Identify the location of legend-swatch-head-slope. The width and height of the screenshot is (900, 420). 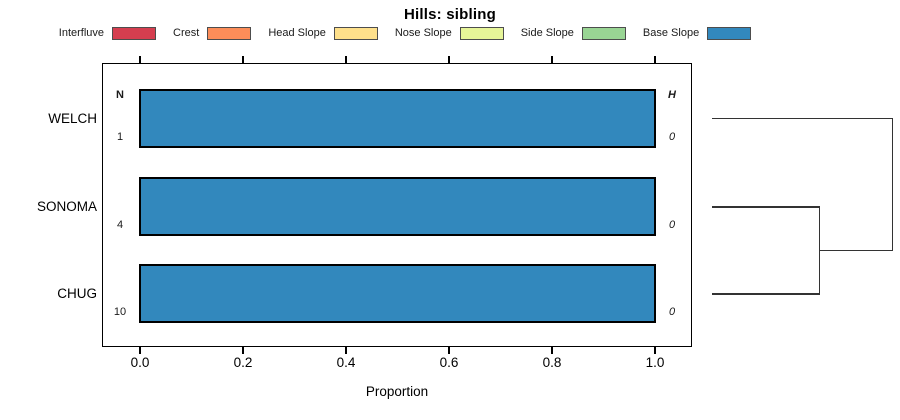
(355, 33).